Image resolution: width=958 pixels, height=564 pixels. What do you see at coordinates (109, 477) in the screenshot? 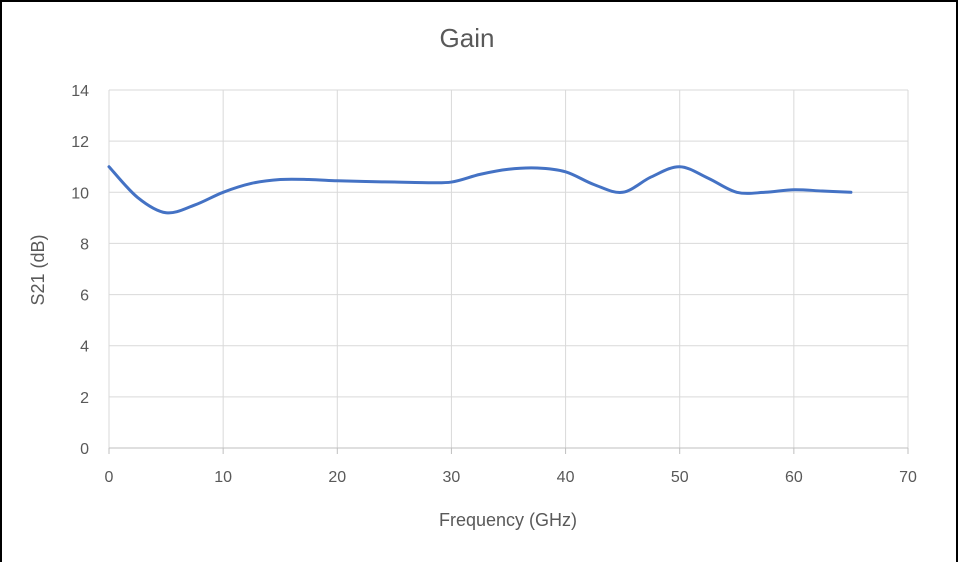
I see `x-tick-label: 0` at bounding box center [109, 477].